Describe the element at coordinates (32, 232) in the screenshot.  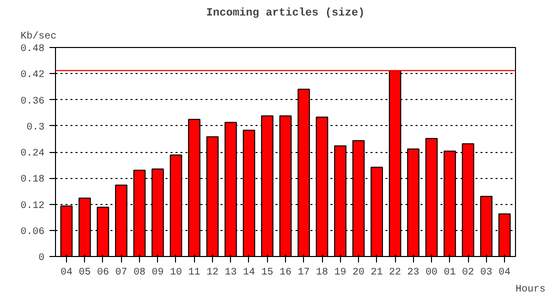
I see `y-tick-label: 0.06` at that location.